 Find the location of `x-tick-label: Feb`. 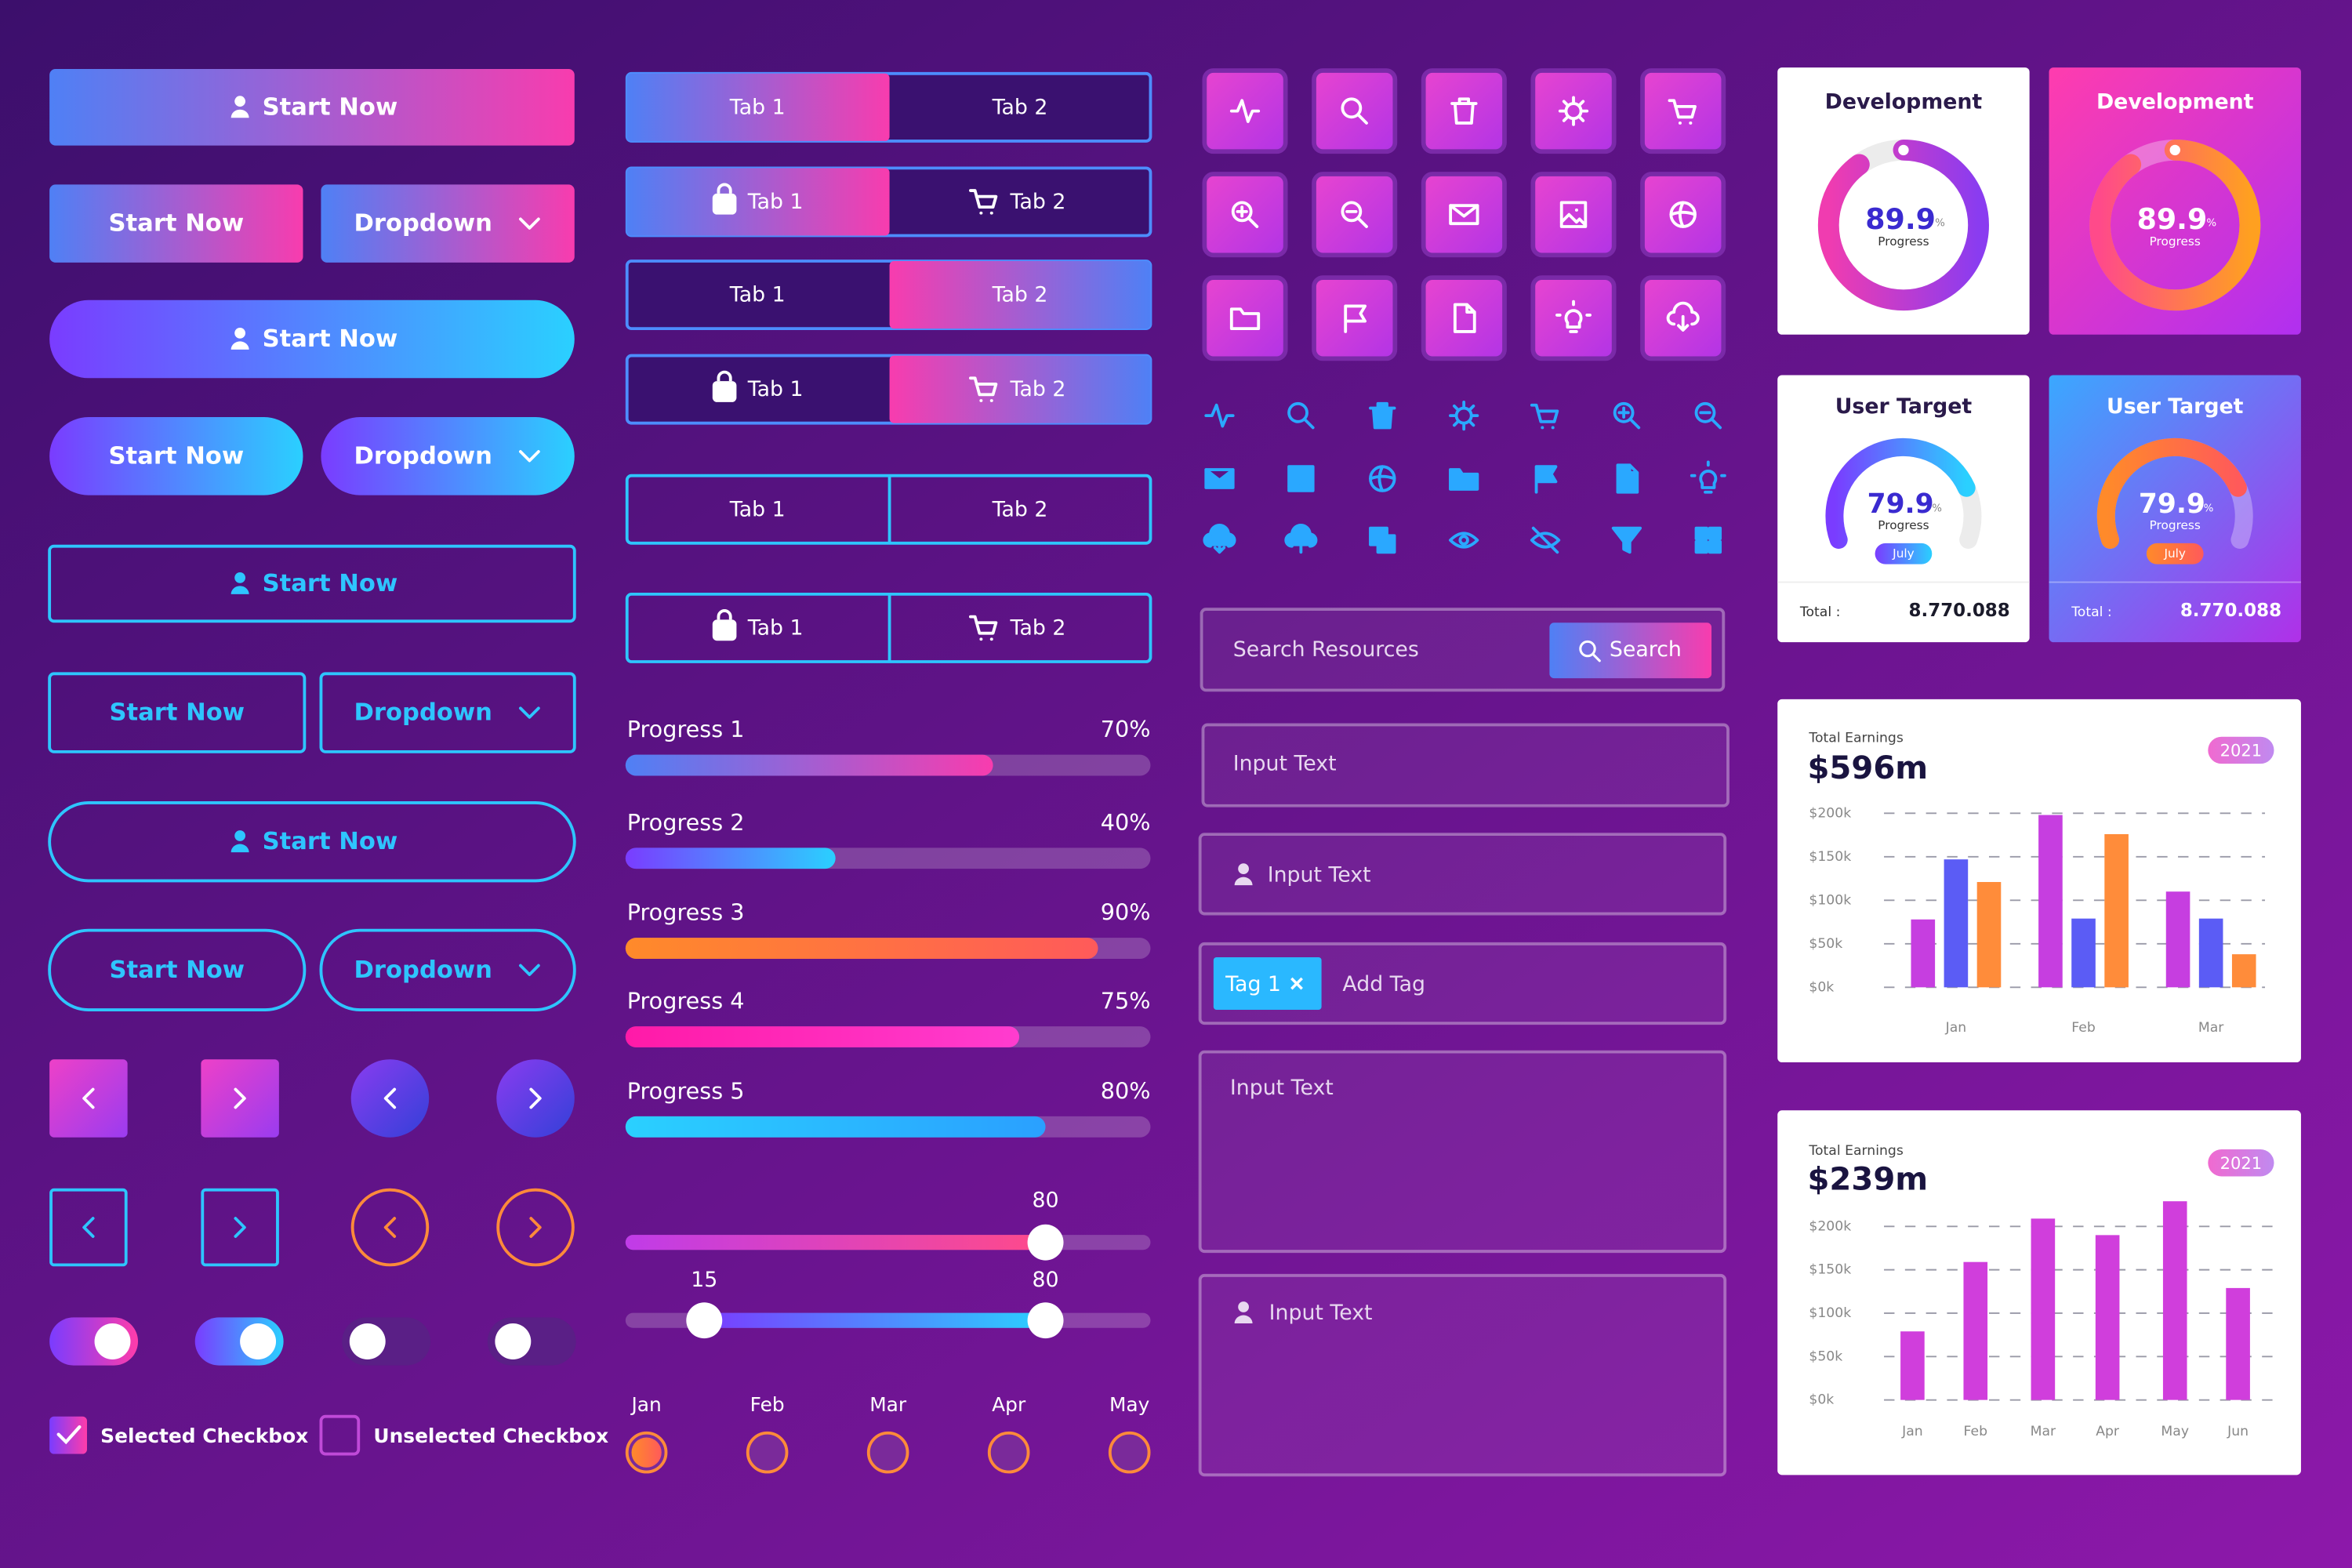

x-tick-label: Feb is located at coordinates (2083, 1028).